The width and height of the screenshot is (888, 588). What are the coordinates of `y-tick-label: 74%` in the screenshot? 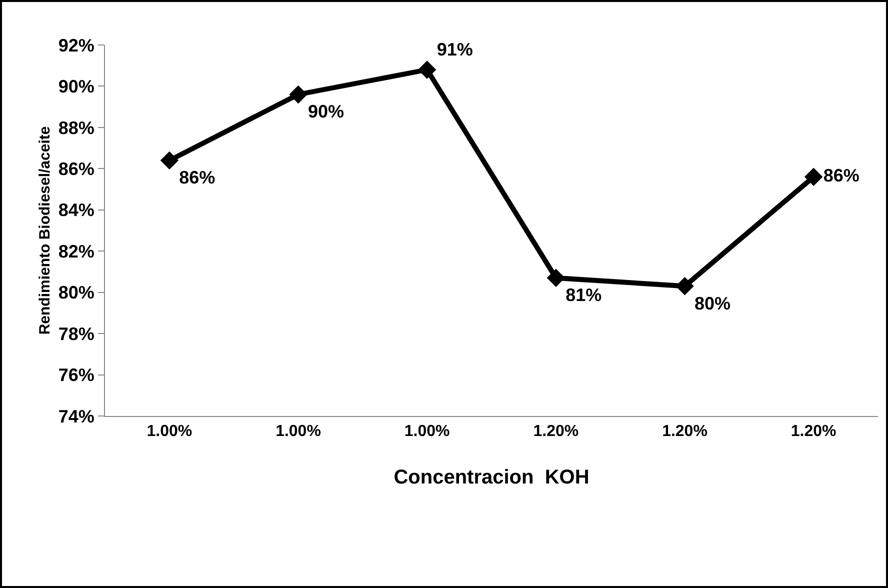 It's located at (76, 416).